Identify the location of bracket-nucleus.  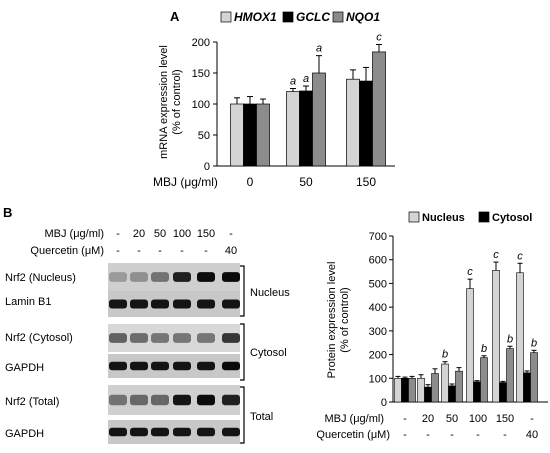
(242, 291).